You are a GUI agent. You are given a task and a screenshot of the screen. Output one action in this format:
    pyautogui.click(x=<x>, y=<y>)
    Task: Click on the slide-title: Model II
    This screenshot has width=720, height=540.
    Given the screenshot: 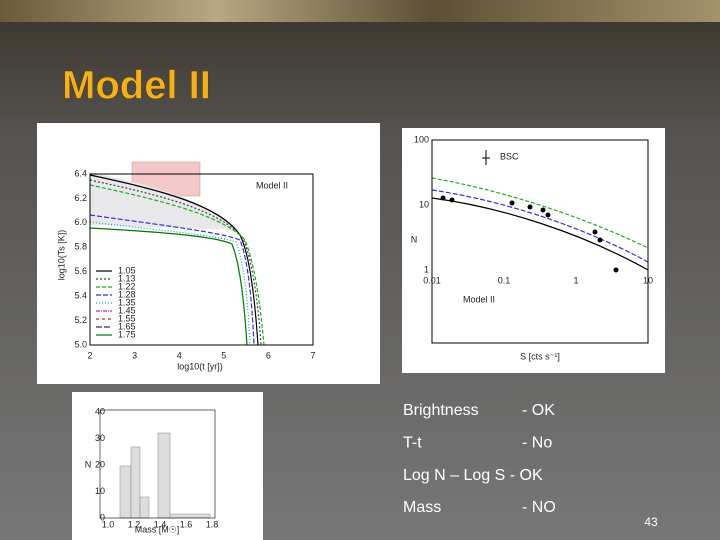 What is the action you would take?
    pyautogui.click(x=136, y=86)
    